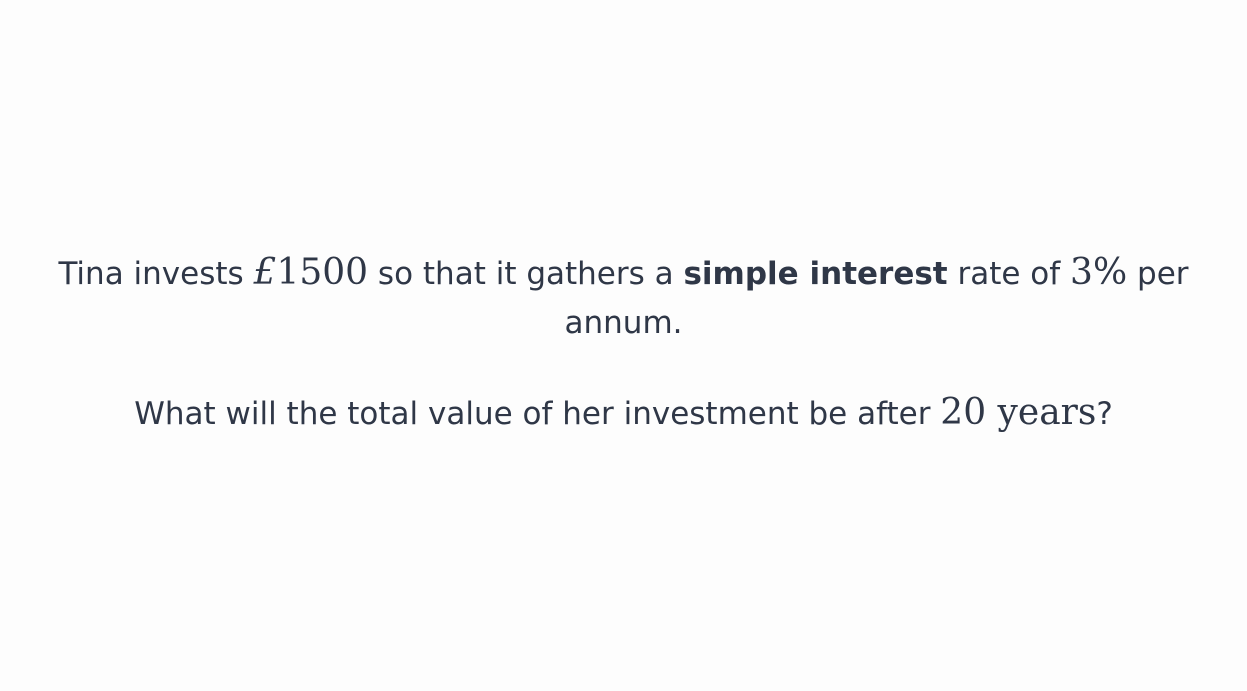 The height and width of the screenshot is (691, 1247). Describe the element at coordinates (526, 274) in the screenshot. I see `question-middle-text: so that it gathers a` at that location.